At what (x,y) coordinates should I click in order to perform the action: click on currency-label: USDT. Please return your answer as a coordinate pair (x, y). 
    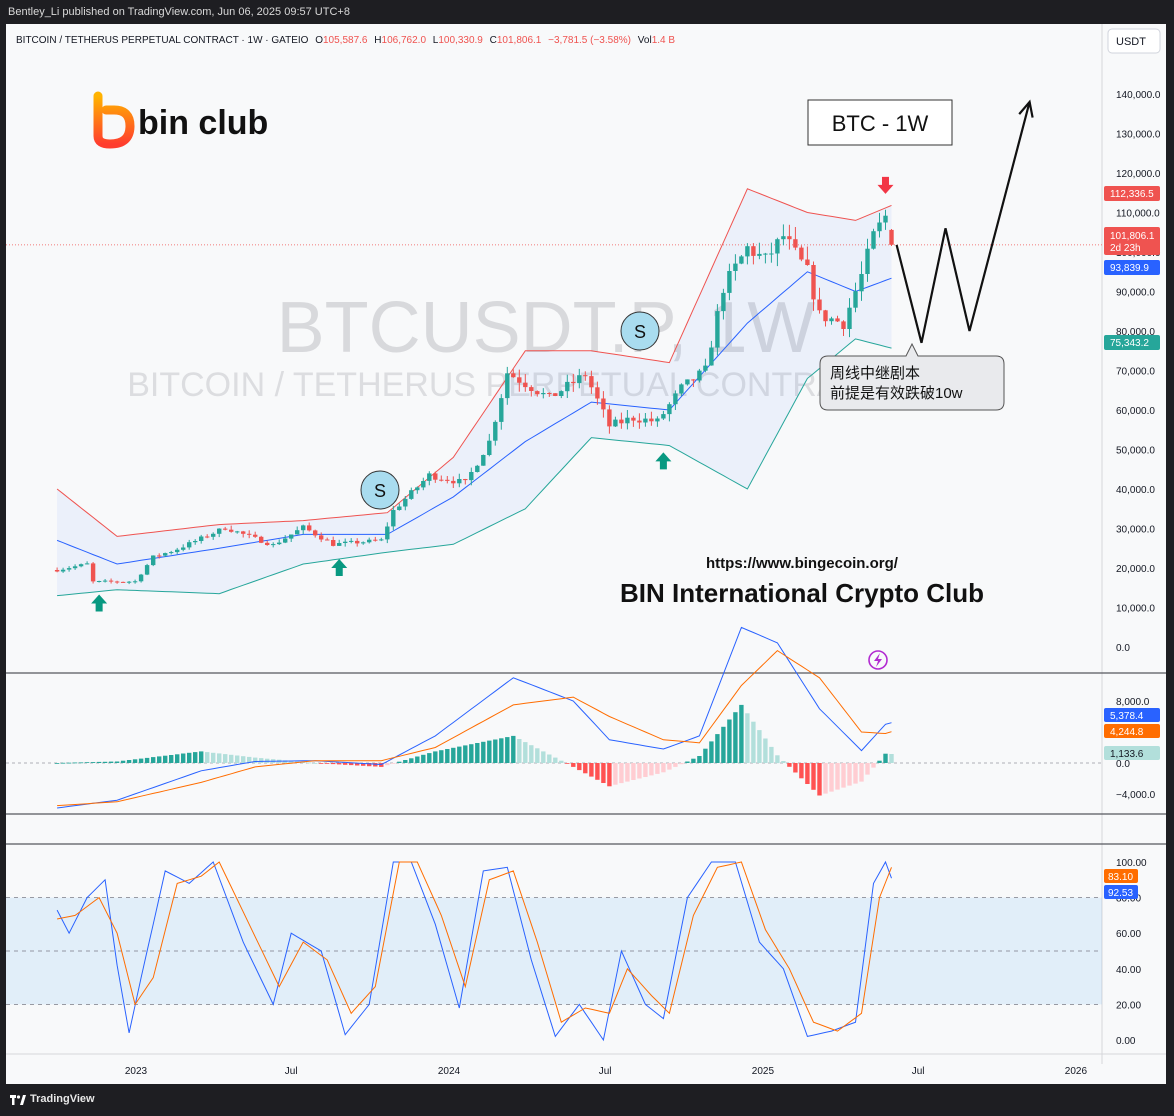
    Looking at the image, I should click on (1131, 42).